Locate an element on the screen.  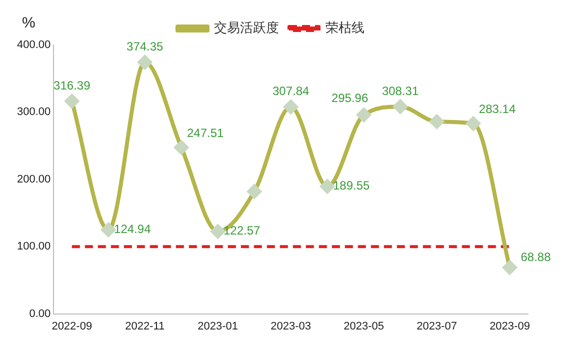
legend-label: 交易活跃度 is located at coordinates (246, 28).